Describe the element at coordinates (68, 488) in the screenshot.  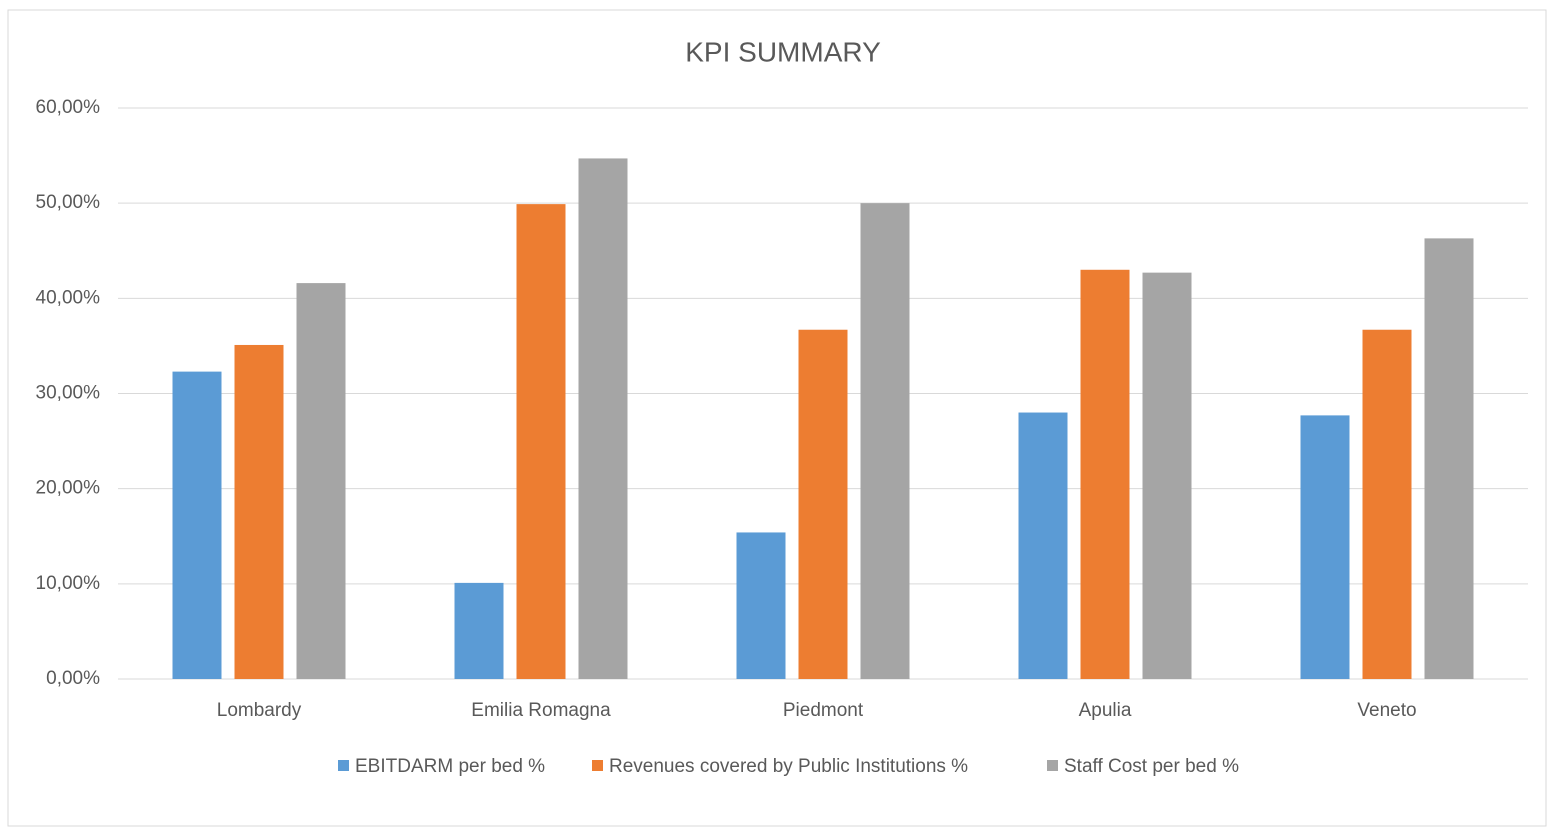
I see `y-tick-label: 20,00%` at that location.